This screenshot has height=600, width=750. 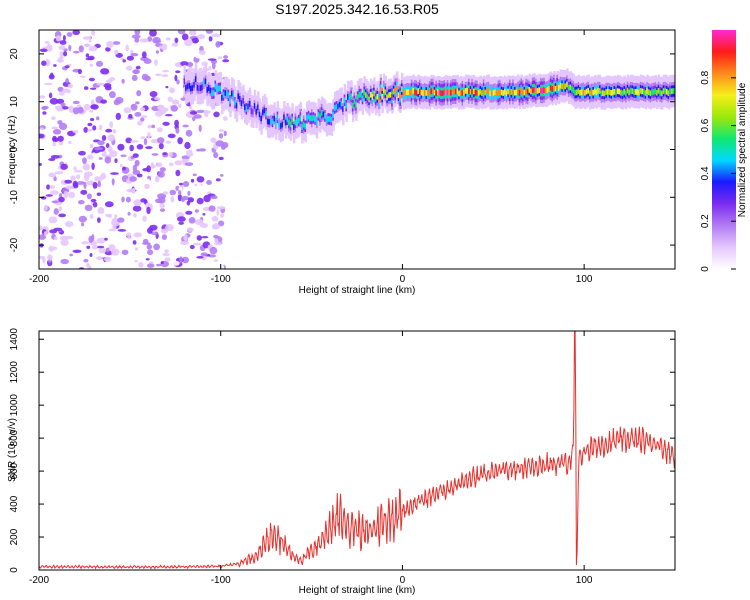 I want to click on snr-ytick-label: 800, so click(x=14, y=437).